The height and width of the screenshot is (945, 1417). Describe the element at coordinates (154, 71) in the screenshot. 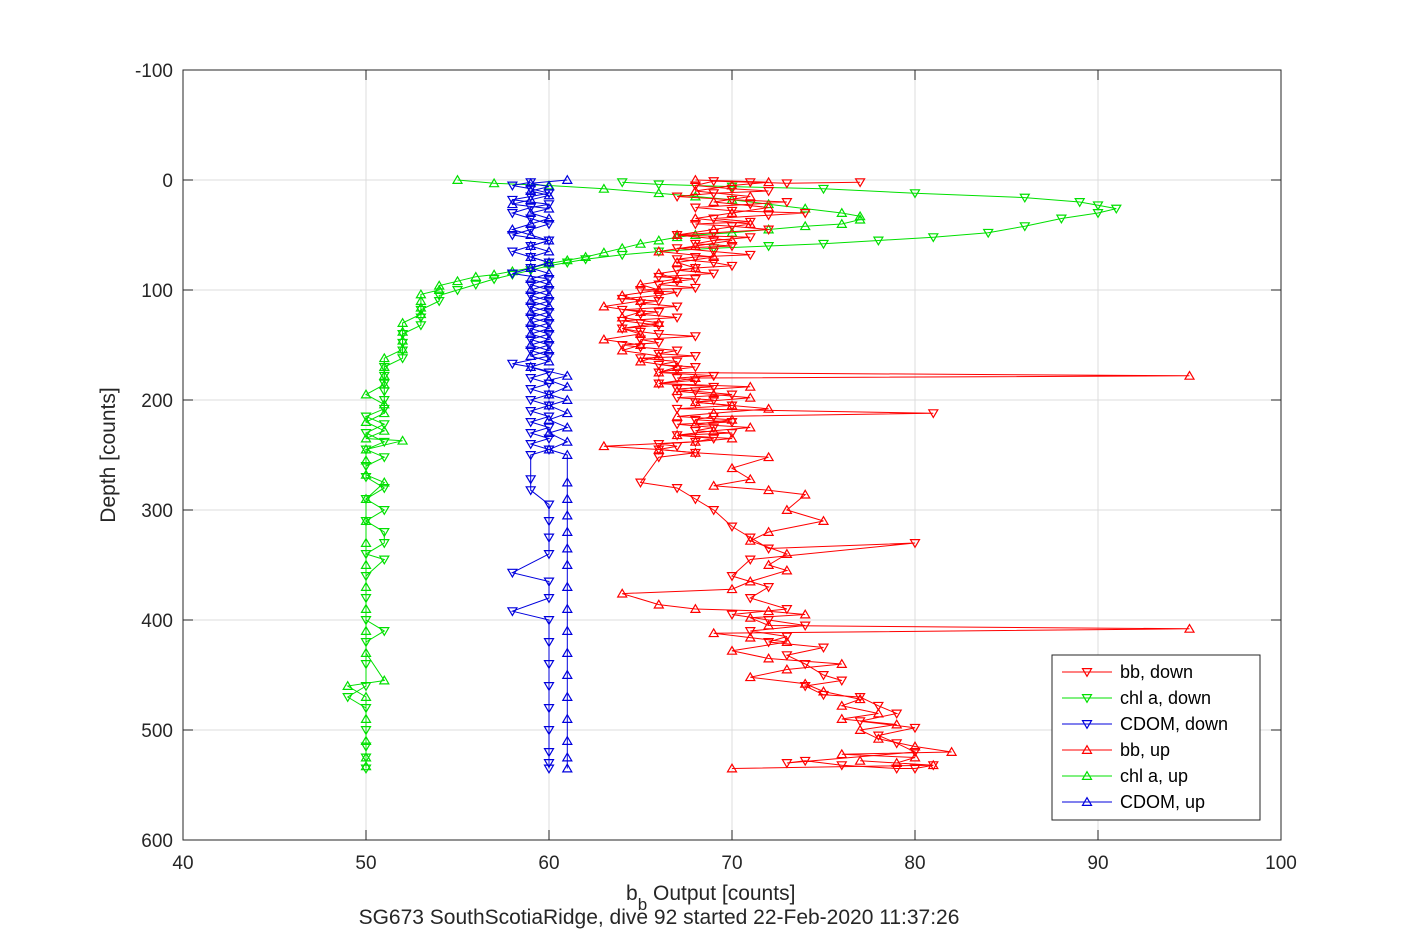

I see `y-tick-label: -100` at that location.